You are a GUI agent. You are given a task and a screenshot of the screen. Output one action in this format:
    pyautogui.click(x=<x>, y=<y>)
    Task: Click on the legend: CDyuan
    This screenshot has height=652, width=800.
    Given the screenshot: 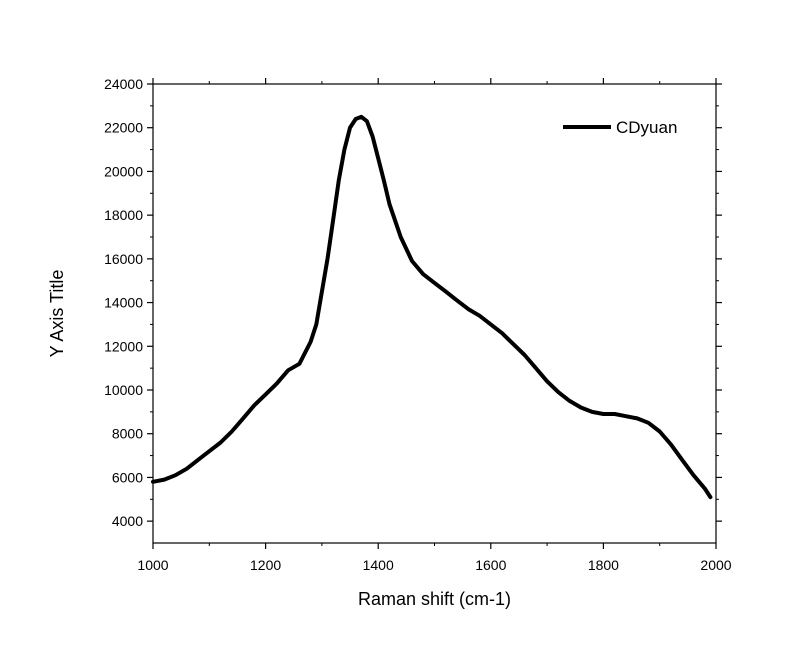 What is the action you would take?
    pyautogui.click(x=620, y=127)
    